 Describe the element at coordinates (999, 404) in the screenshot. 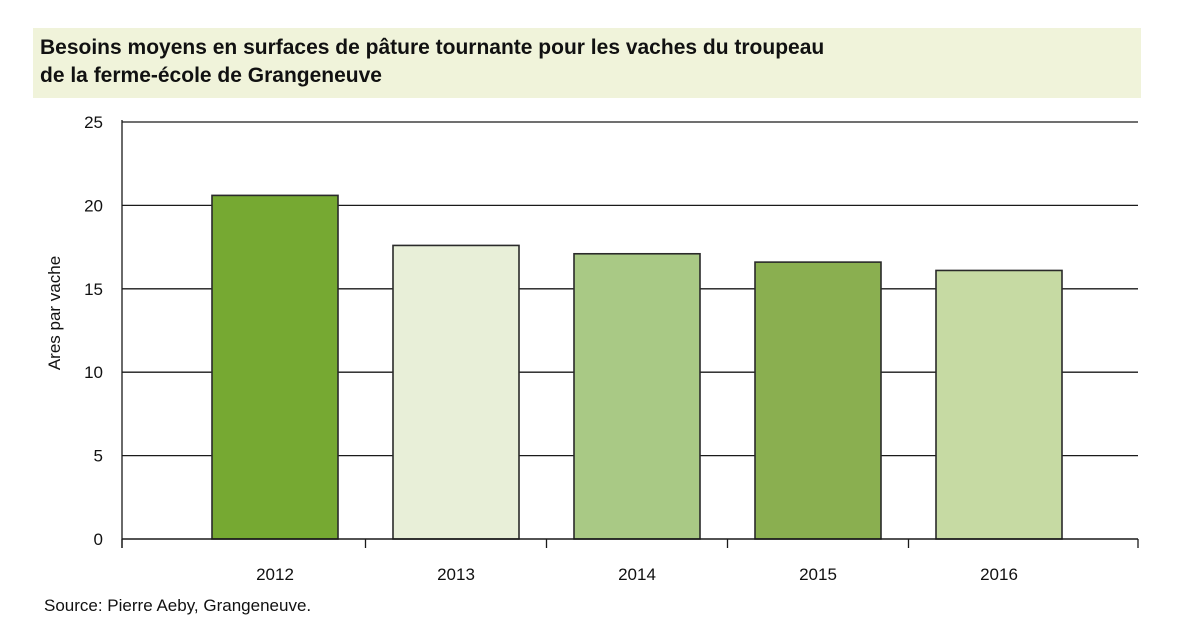

I see `bar-2016` at that location.